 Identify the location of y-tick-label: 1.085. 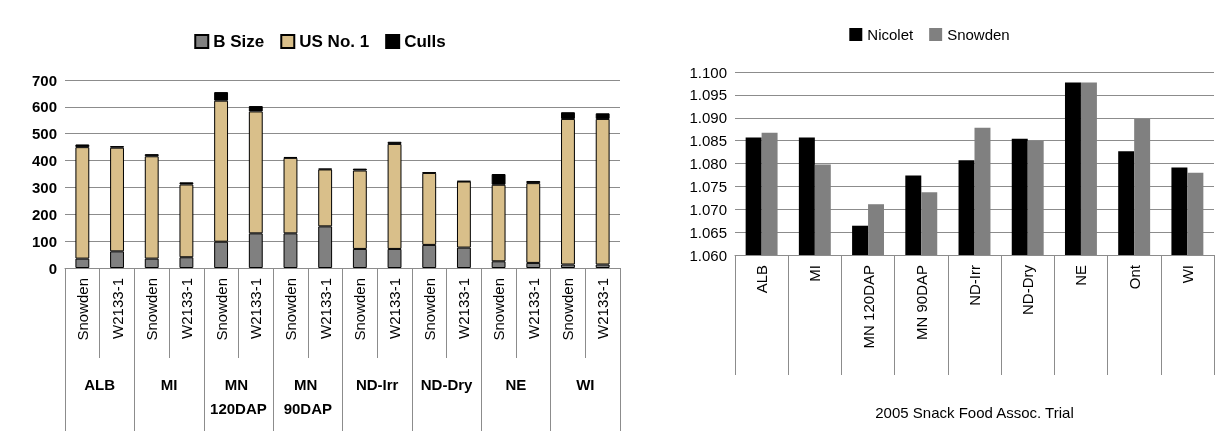
(708, 141).